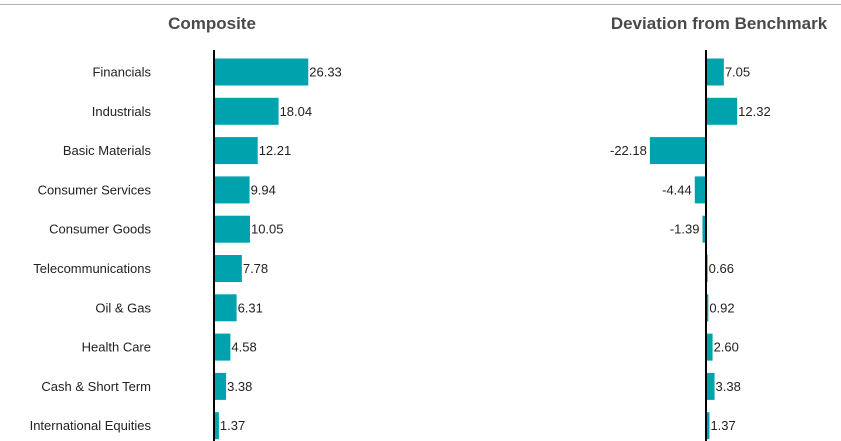 The width and height of the screenshot is (841, 441). I want to click on composite-value-label: 3.38, so click(239, 386).